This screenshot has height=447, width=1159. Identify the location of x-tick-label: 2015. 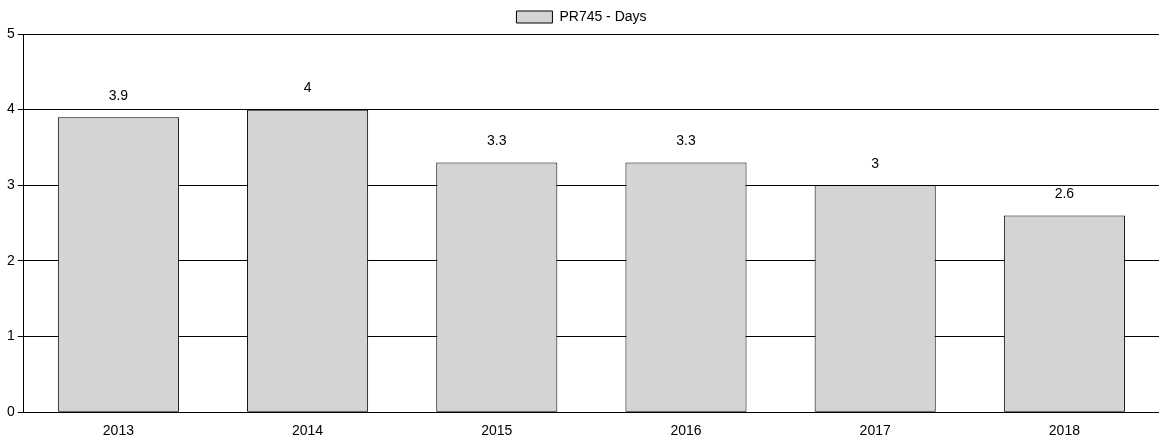
(497, 430).